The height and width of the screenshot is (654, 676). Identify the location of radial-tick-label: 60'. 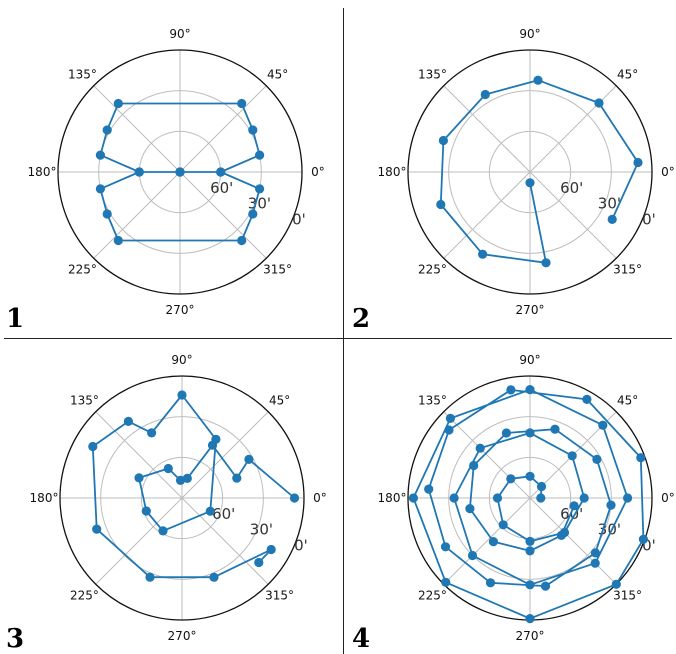
(221, 188).